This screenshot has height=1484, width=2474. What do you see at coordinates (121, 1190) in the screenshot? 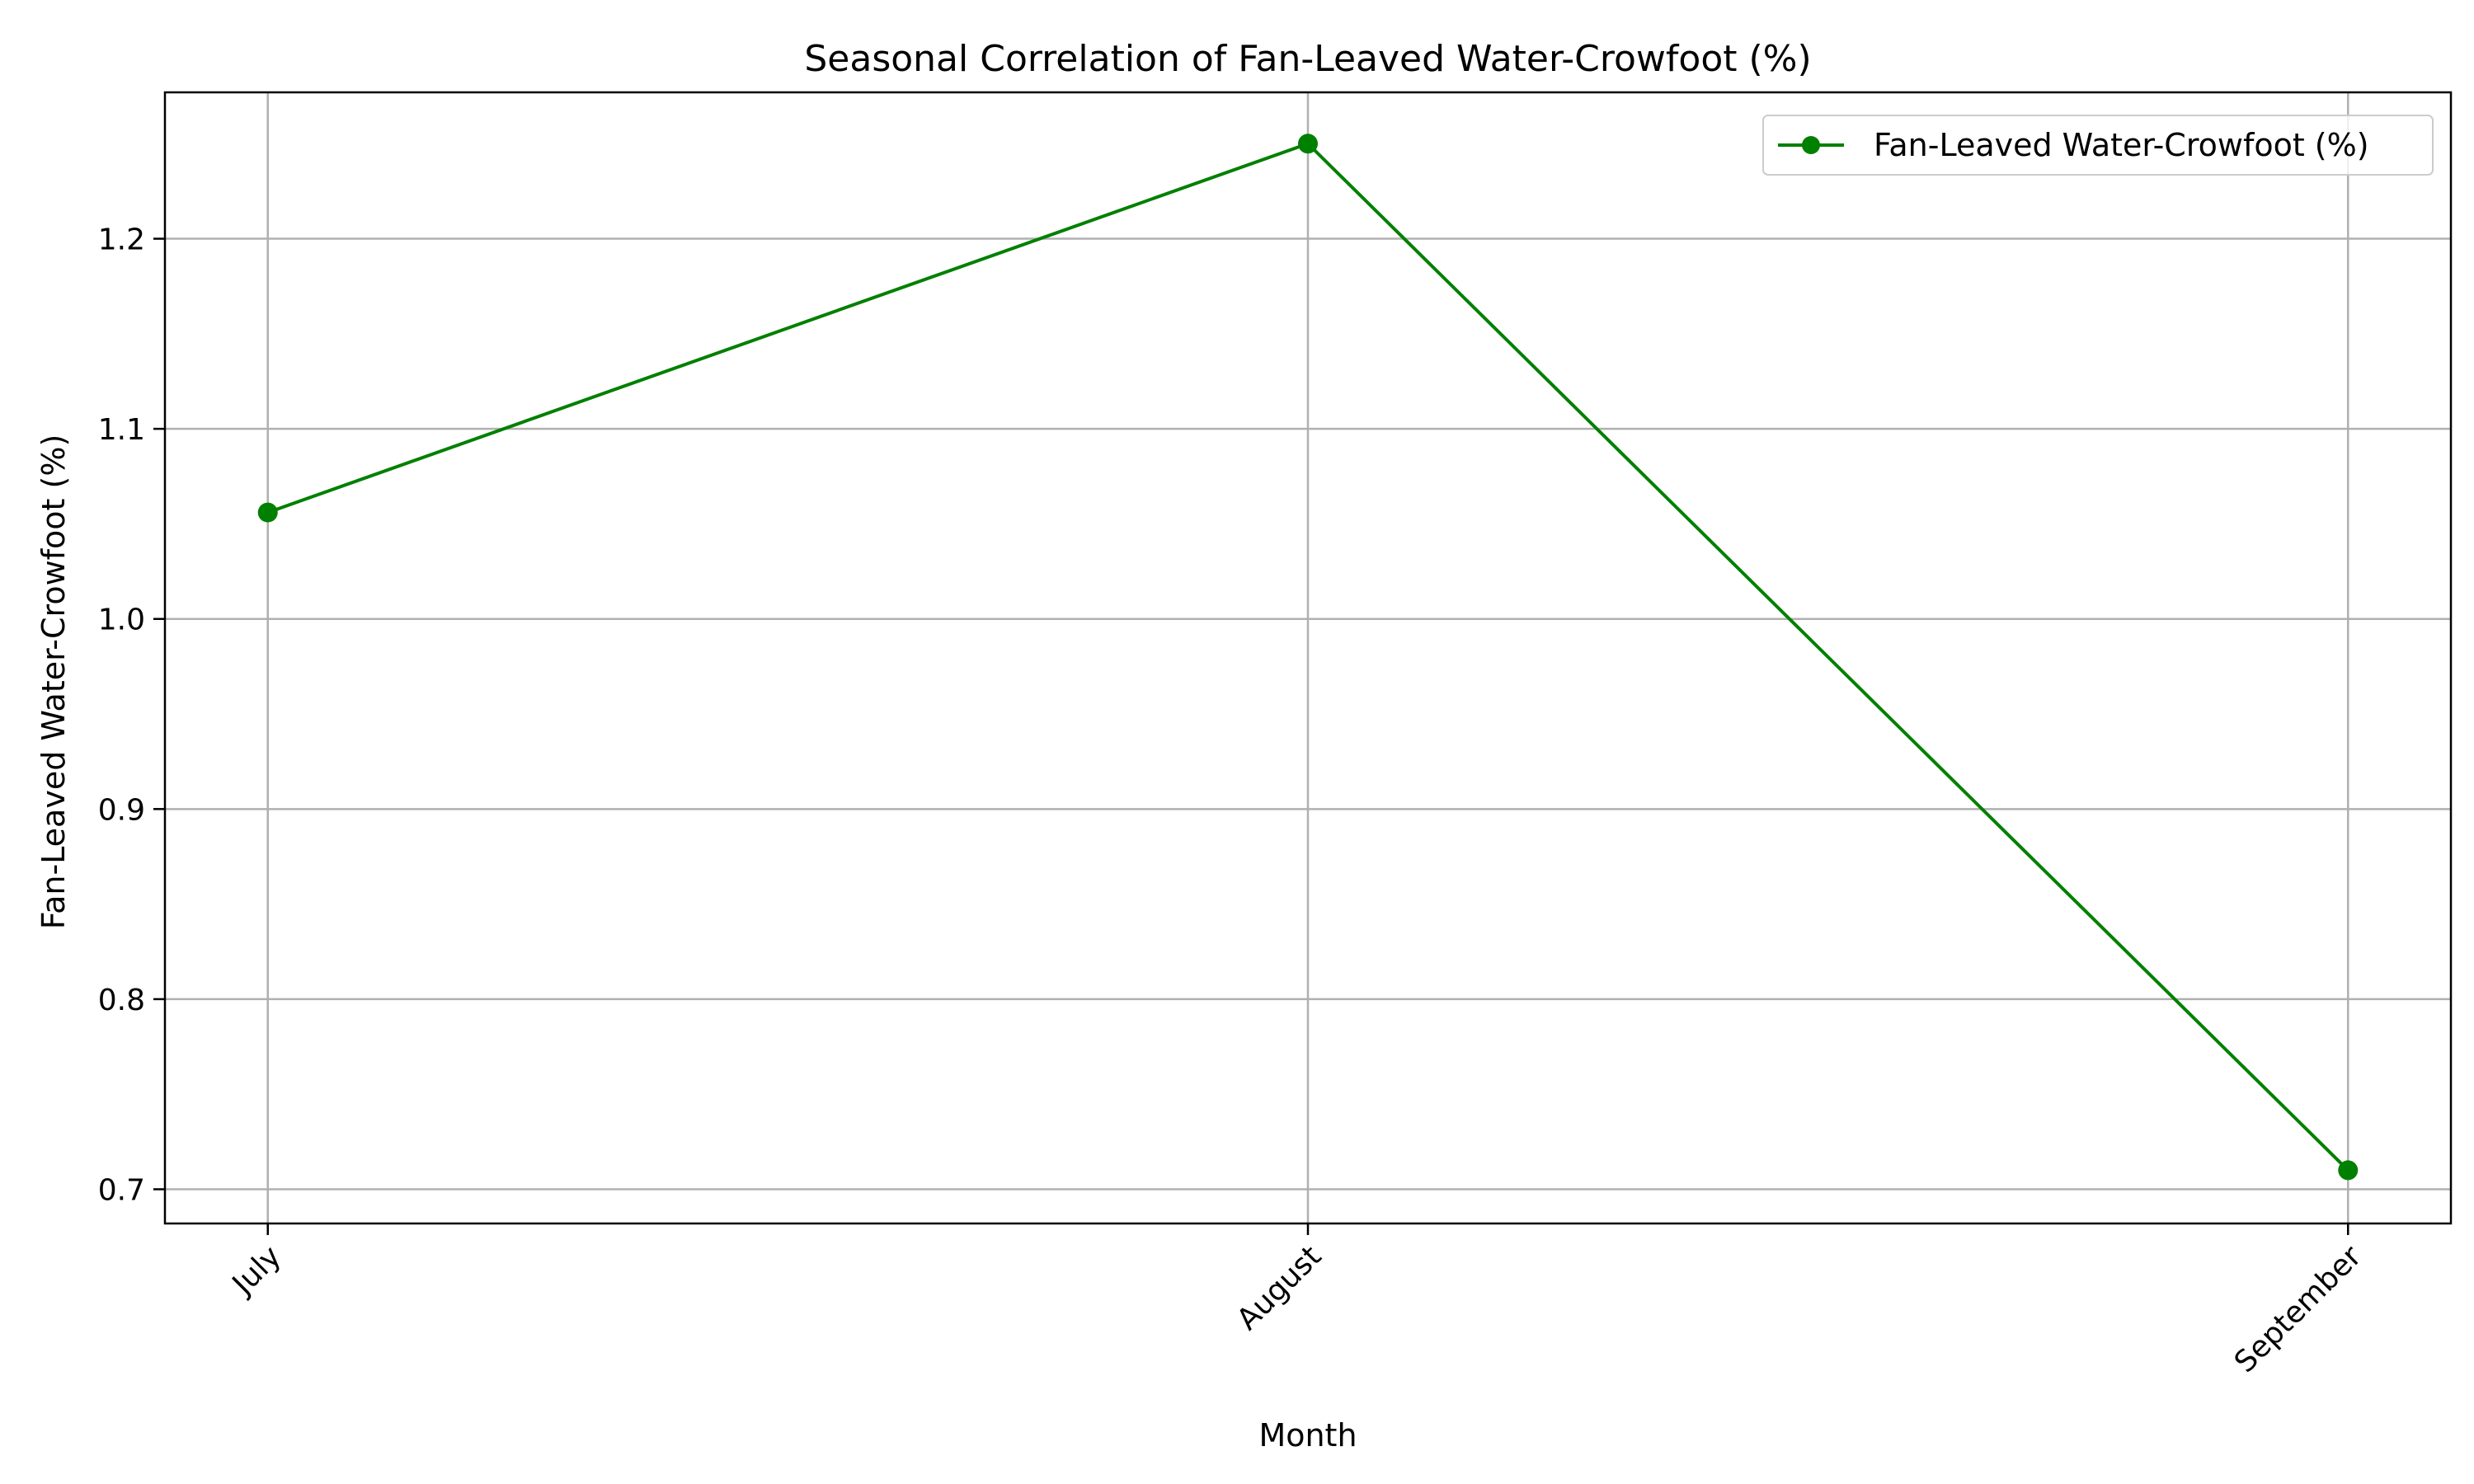
I see `y-tick-label: 0.7` at bounding box center [121, 1190].